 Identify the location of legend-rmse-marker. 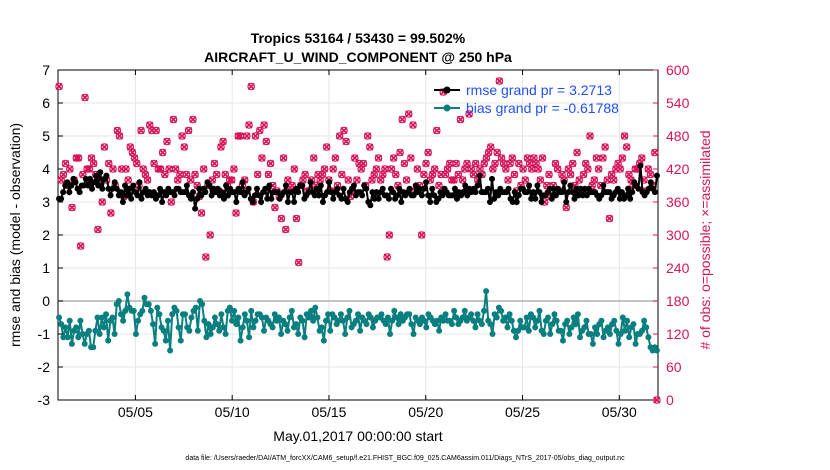
(447, 90).